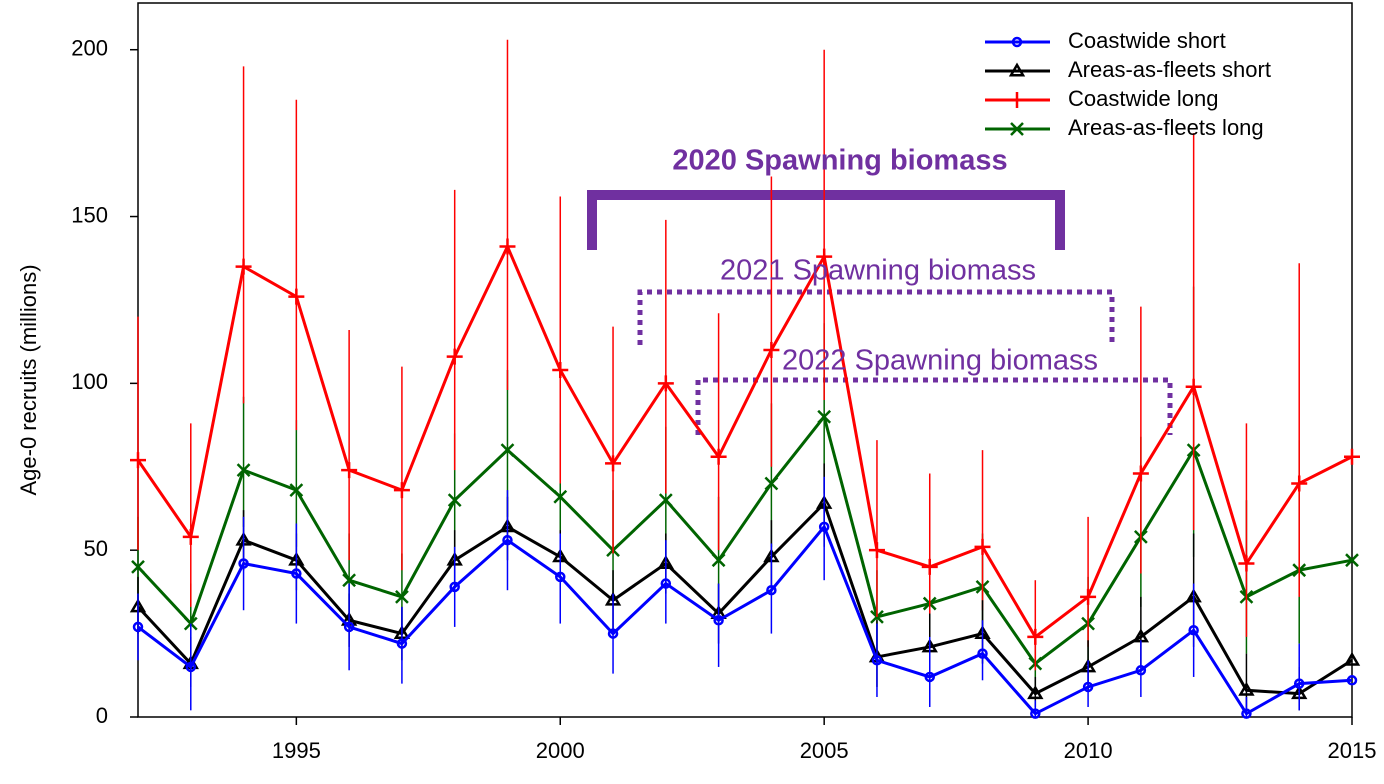 Image resolution: width=1384 pixels, height=784 pixels. What do you see at coordinates (1166, 127) in the screenshot?
I see `legend-label: Areas-as-fleets long` at bounding box center [1166, 127].